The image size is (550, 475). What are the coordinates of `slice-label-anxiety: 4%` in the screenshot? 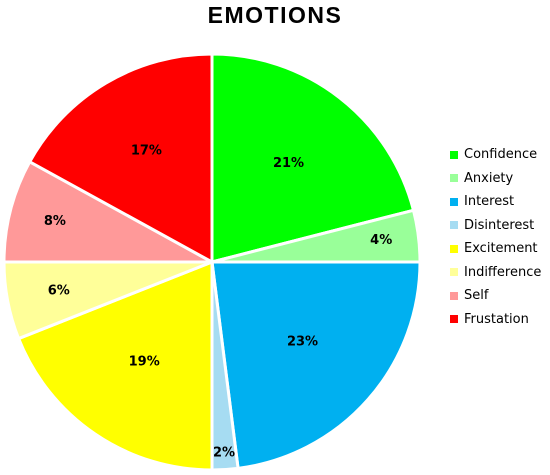 It's located at (381, 240).